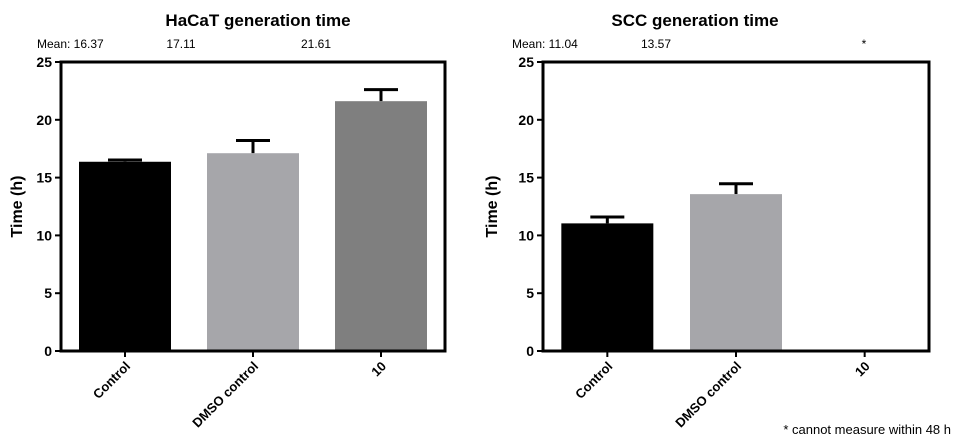 Image resolution: width=957 pixels, height=443 pixels. Describe the element at coordinates (492, 207) in the screenshot. I see `chart2-y-axis-label: Time (h)` at that location.